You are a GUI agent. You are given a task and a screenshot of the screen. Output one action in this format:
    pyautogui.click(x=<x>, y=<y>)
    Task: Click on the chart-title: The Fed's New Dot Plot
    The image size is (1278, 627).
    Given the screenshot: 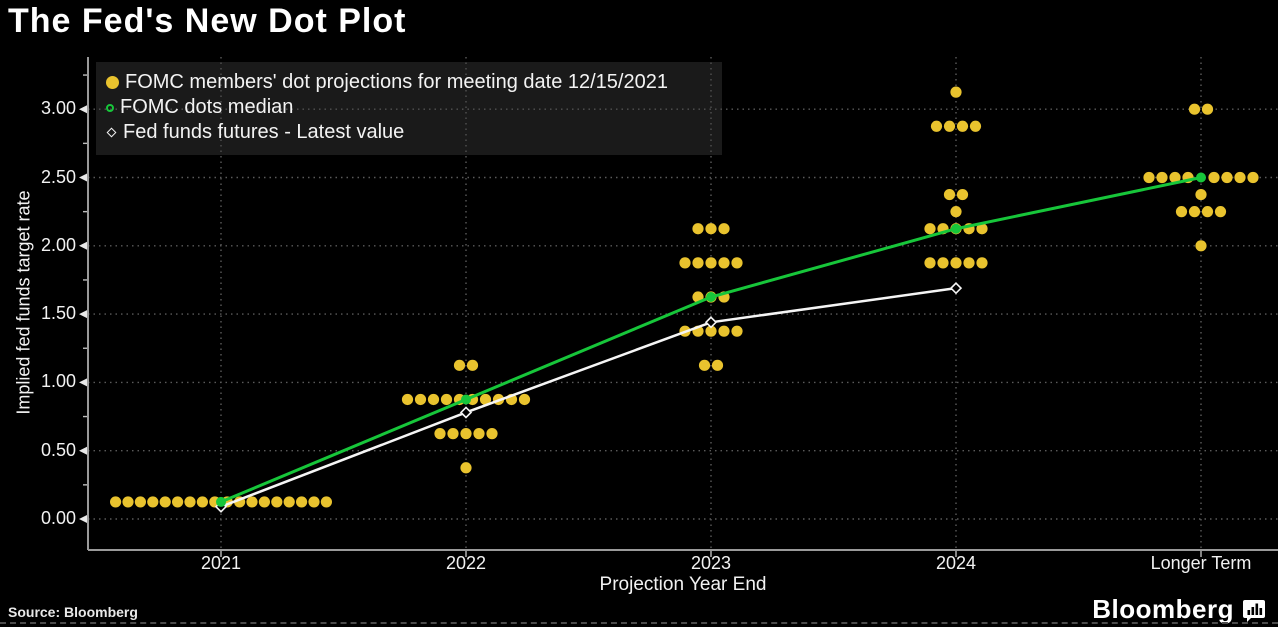 What is the action you would take?
    pyautogui.click(x=207, y=21)
    